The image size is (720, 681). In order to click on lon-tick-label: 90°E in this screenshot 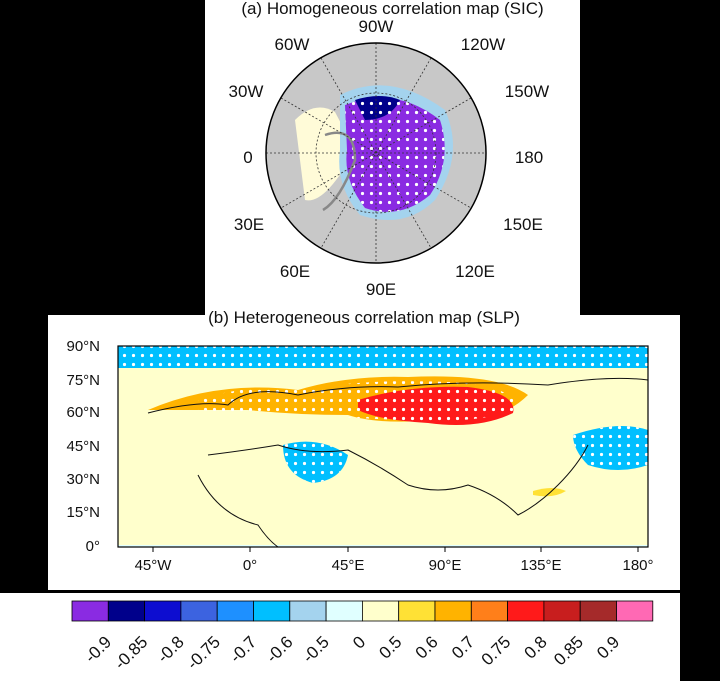, I will do `click(445, 565)`.